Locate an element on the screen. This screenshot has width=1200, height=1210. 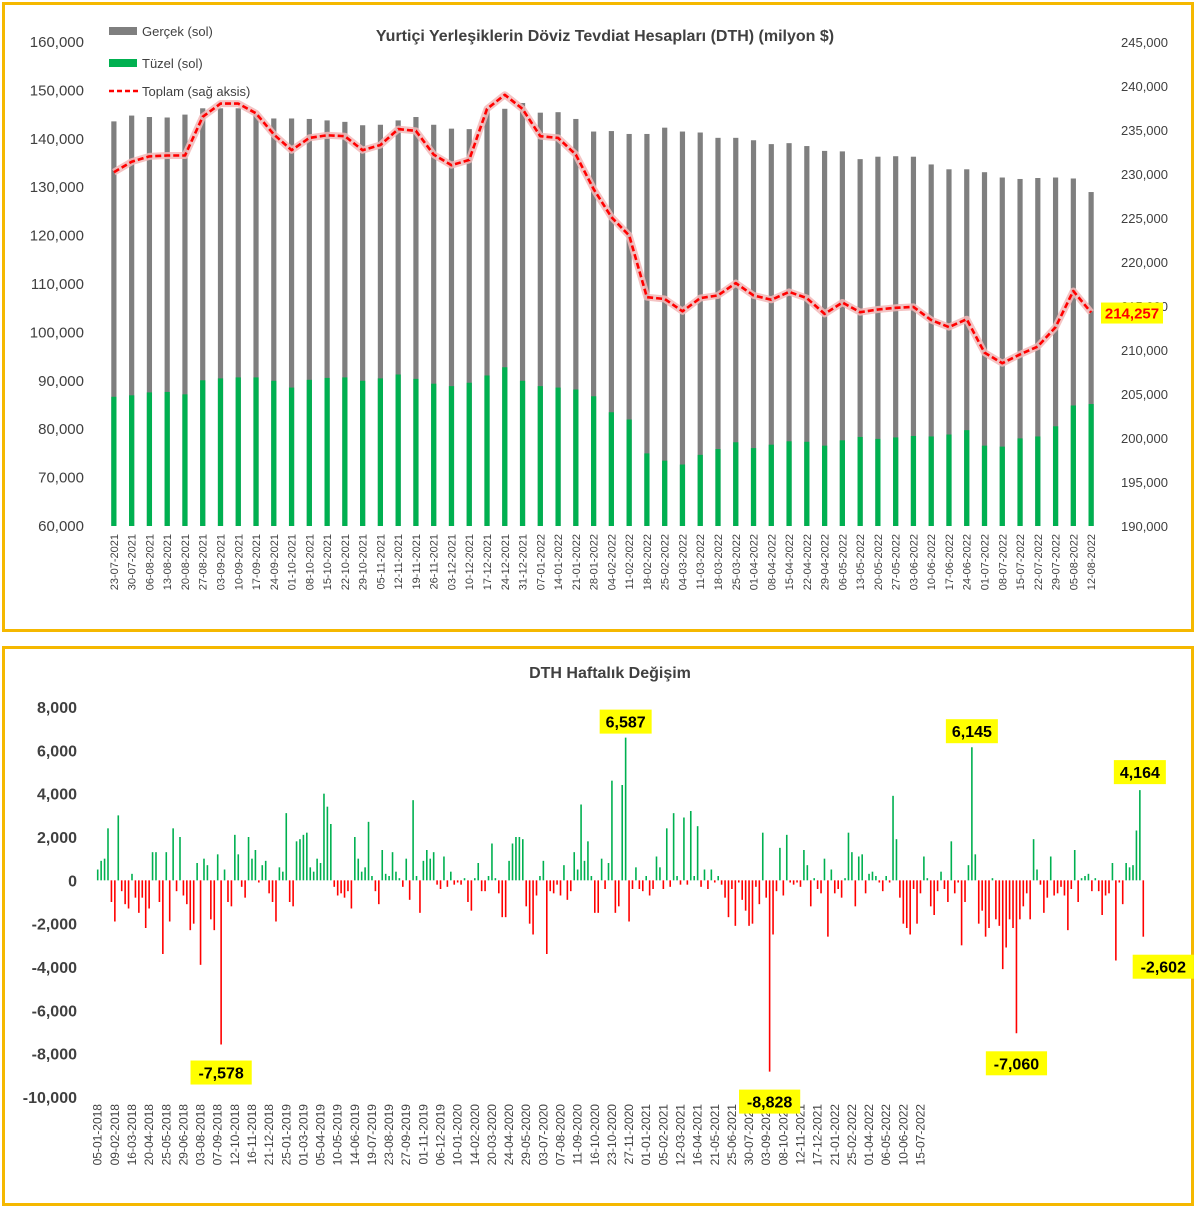
x-axis-category-label: 14-01-2022 is located at coordinates (559, 562).